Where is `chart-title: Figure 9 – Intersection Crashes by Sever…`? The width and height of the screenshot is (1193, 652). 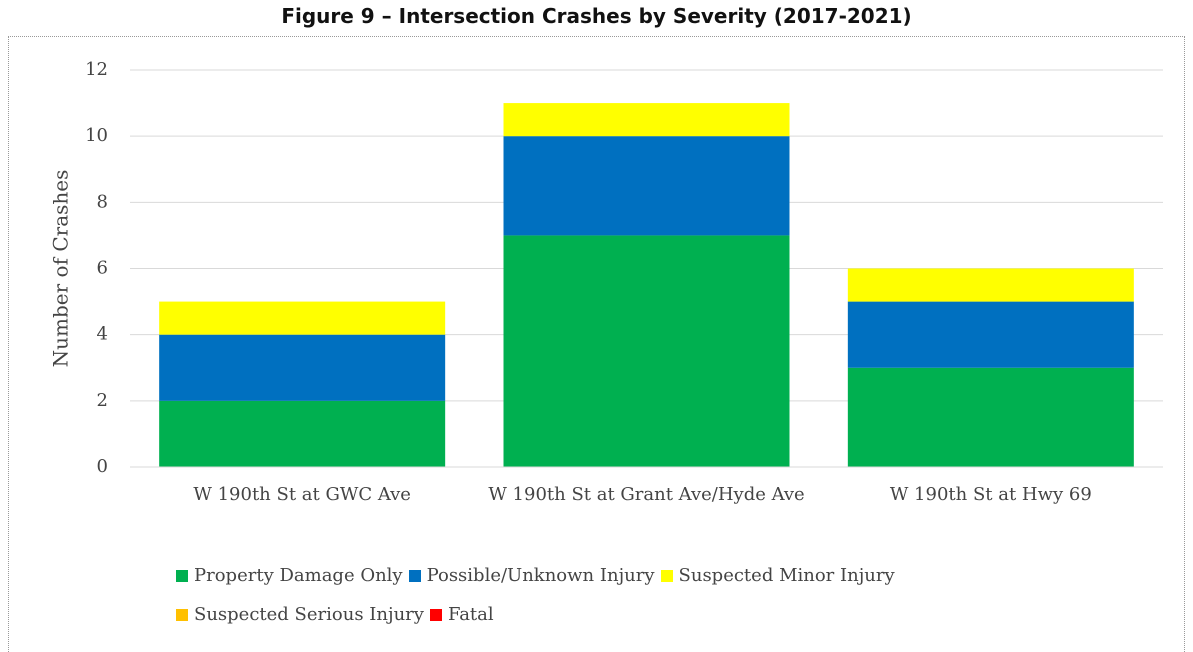 chart-title: Figure 9 – Intersection Crashes by Sever… is located at coordinates (596, 16).